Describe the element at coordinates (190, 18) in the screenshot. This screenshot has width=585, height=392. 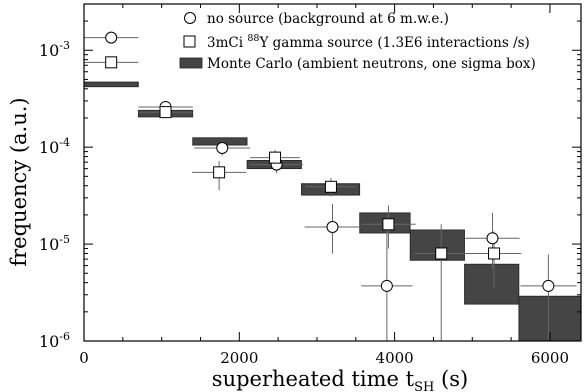
I see `legend-circle-marker` at that location.